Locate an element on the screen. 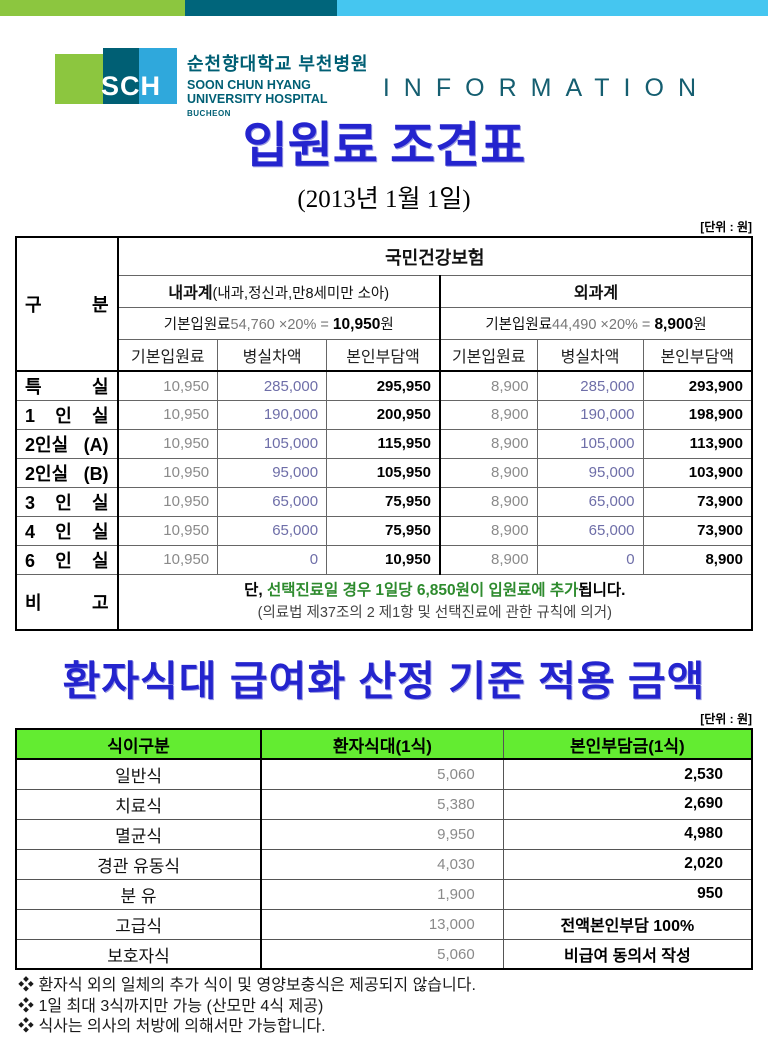 The height and width of the screenshot is (1038, 768). cell-self-pay: 8,900 is located at coordinates (697, 559).